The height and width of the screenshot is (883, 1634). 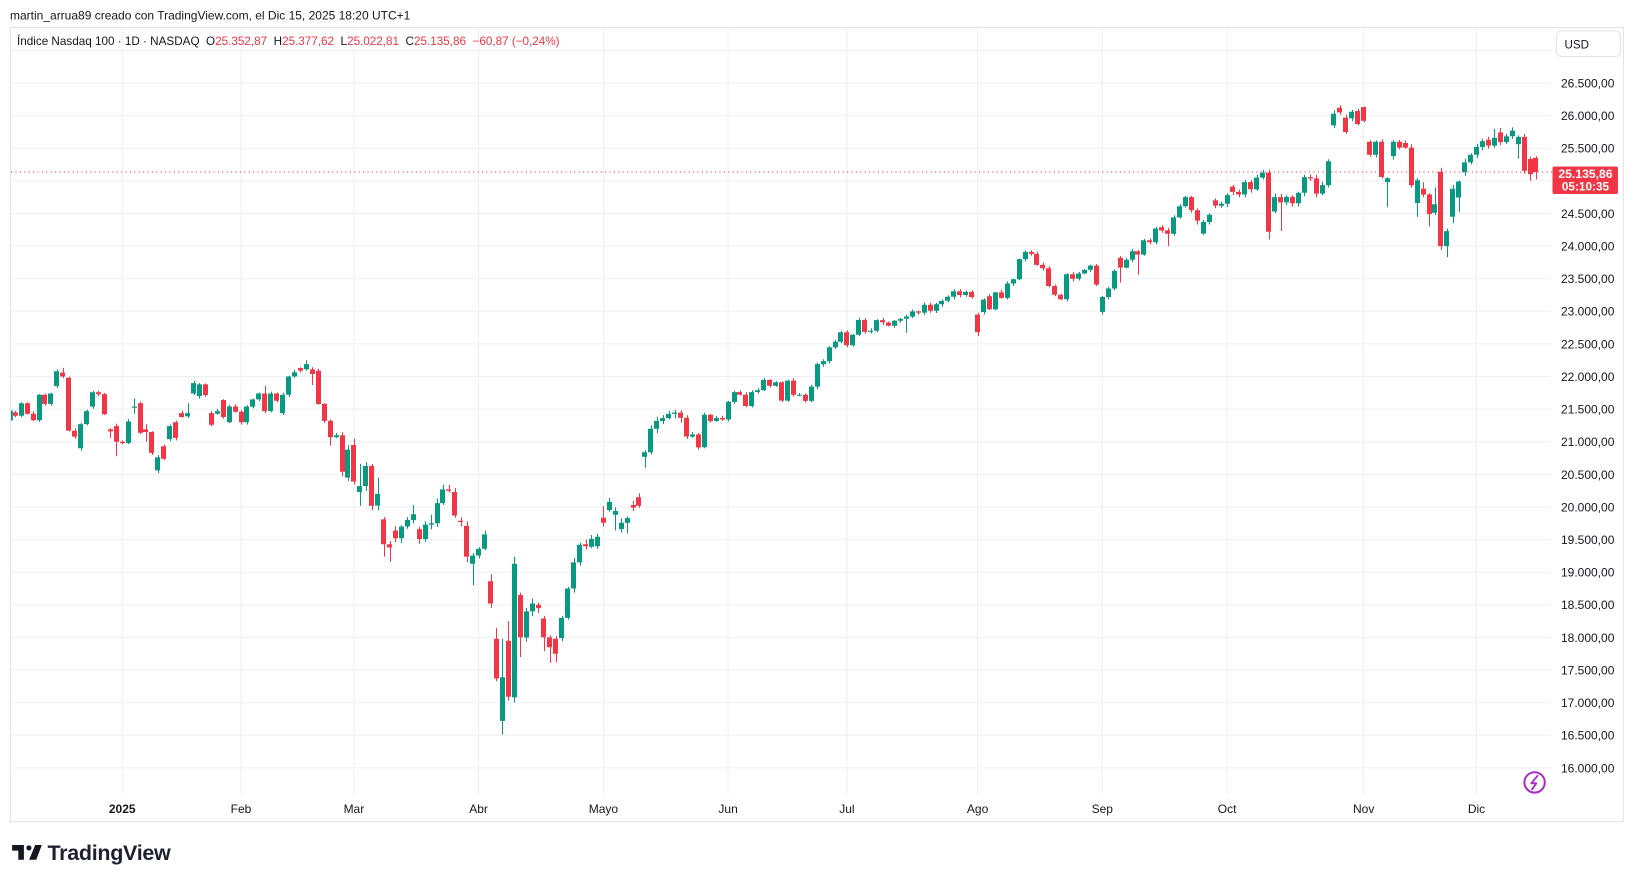 What do you see at coordinates (1588, 442) in the screenshot?
I see `svg-text: 21.000,00` at bounding box center [1588, 442].